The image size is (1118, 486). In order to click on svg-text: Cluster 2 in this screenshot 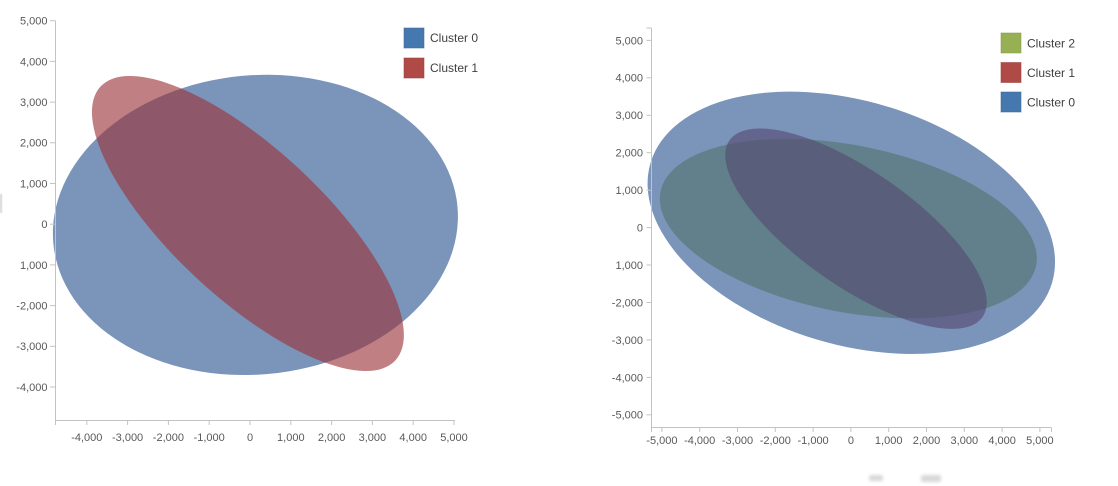, I will do `click(1051, 43)`.